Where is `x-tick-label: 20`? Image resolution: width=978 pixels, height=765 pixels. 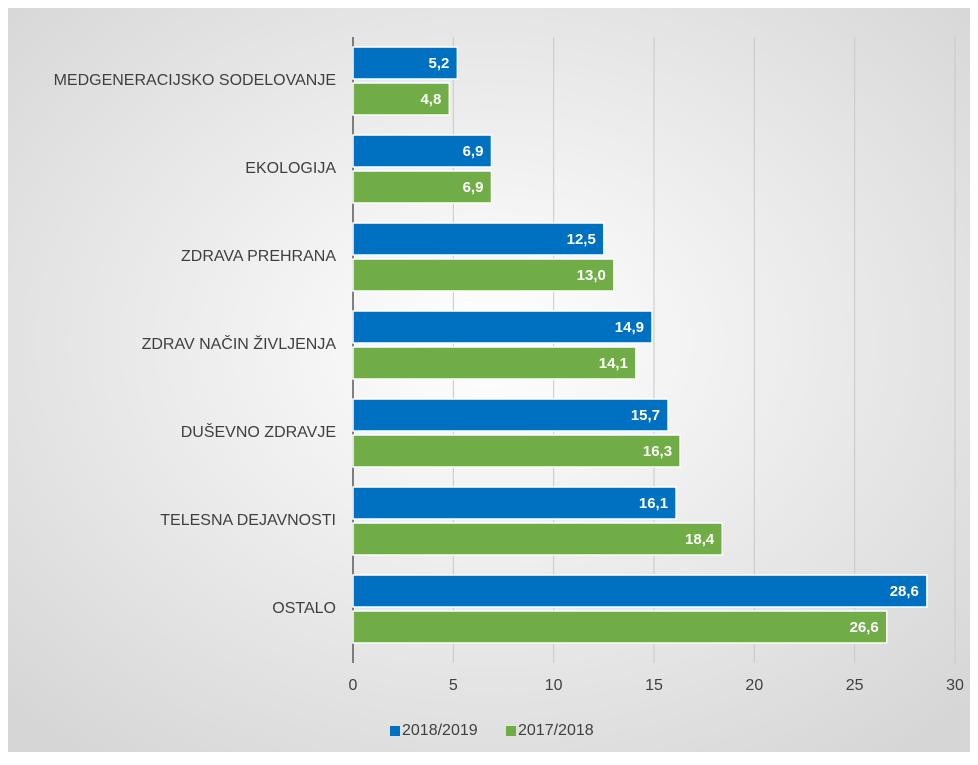
x-tick-label: 20 is located at coordinates (754, 685).